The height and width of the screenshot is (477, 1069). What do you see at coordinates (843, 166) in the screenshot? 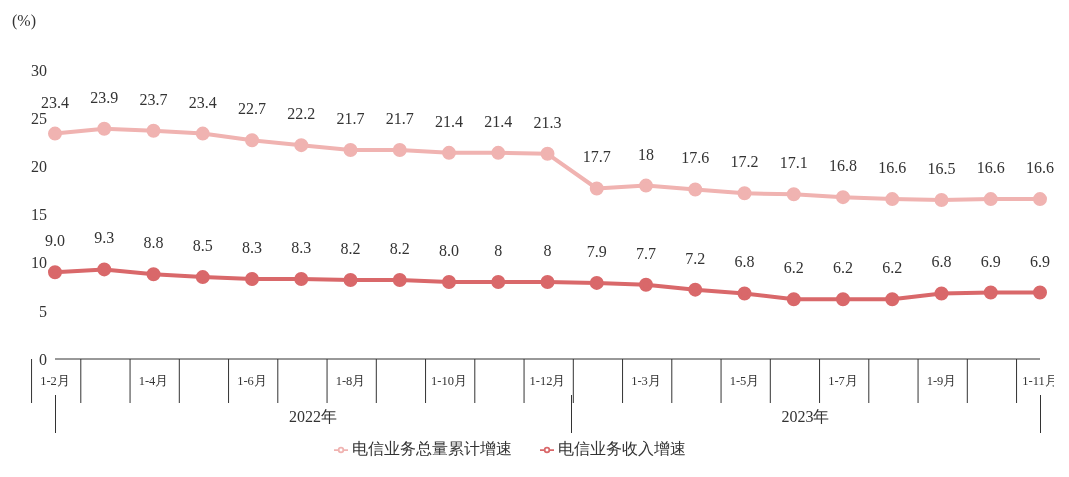
I see `data-label: 16.8` at bounding box center [843, 166].